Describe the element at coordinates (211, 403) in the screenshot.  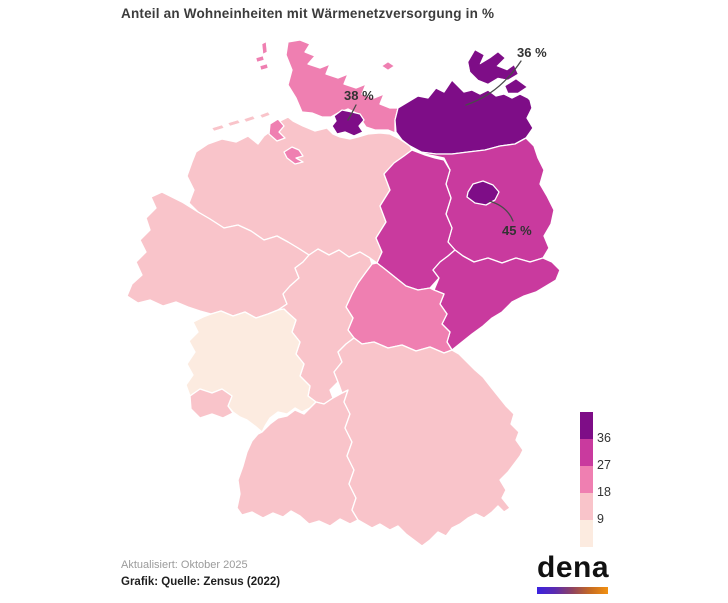
I see `state-saarland` at that location.